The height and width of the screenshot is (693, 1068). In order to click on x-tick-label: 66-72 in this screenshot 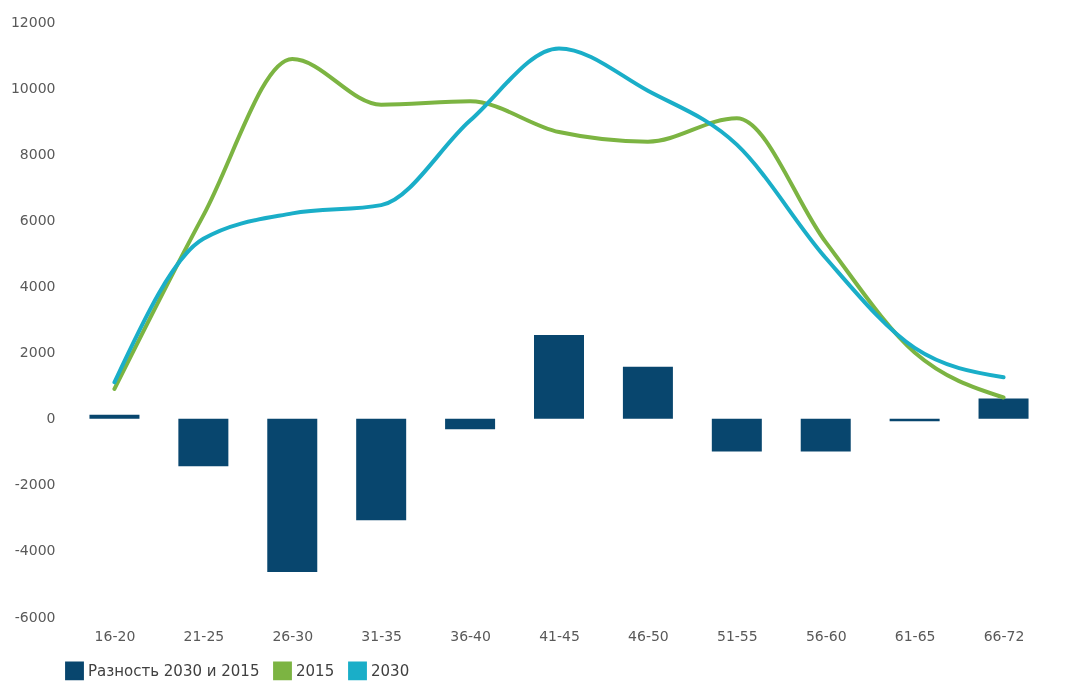, I will do `click(1004, 635)`.